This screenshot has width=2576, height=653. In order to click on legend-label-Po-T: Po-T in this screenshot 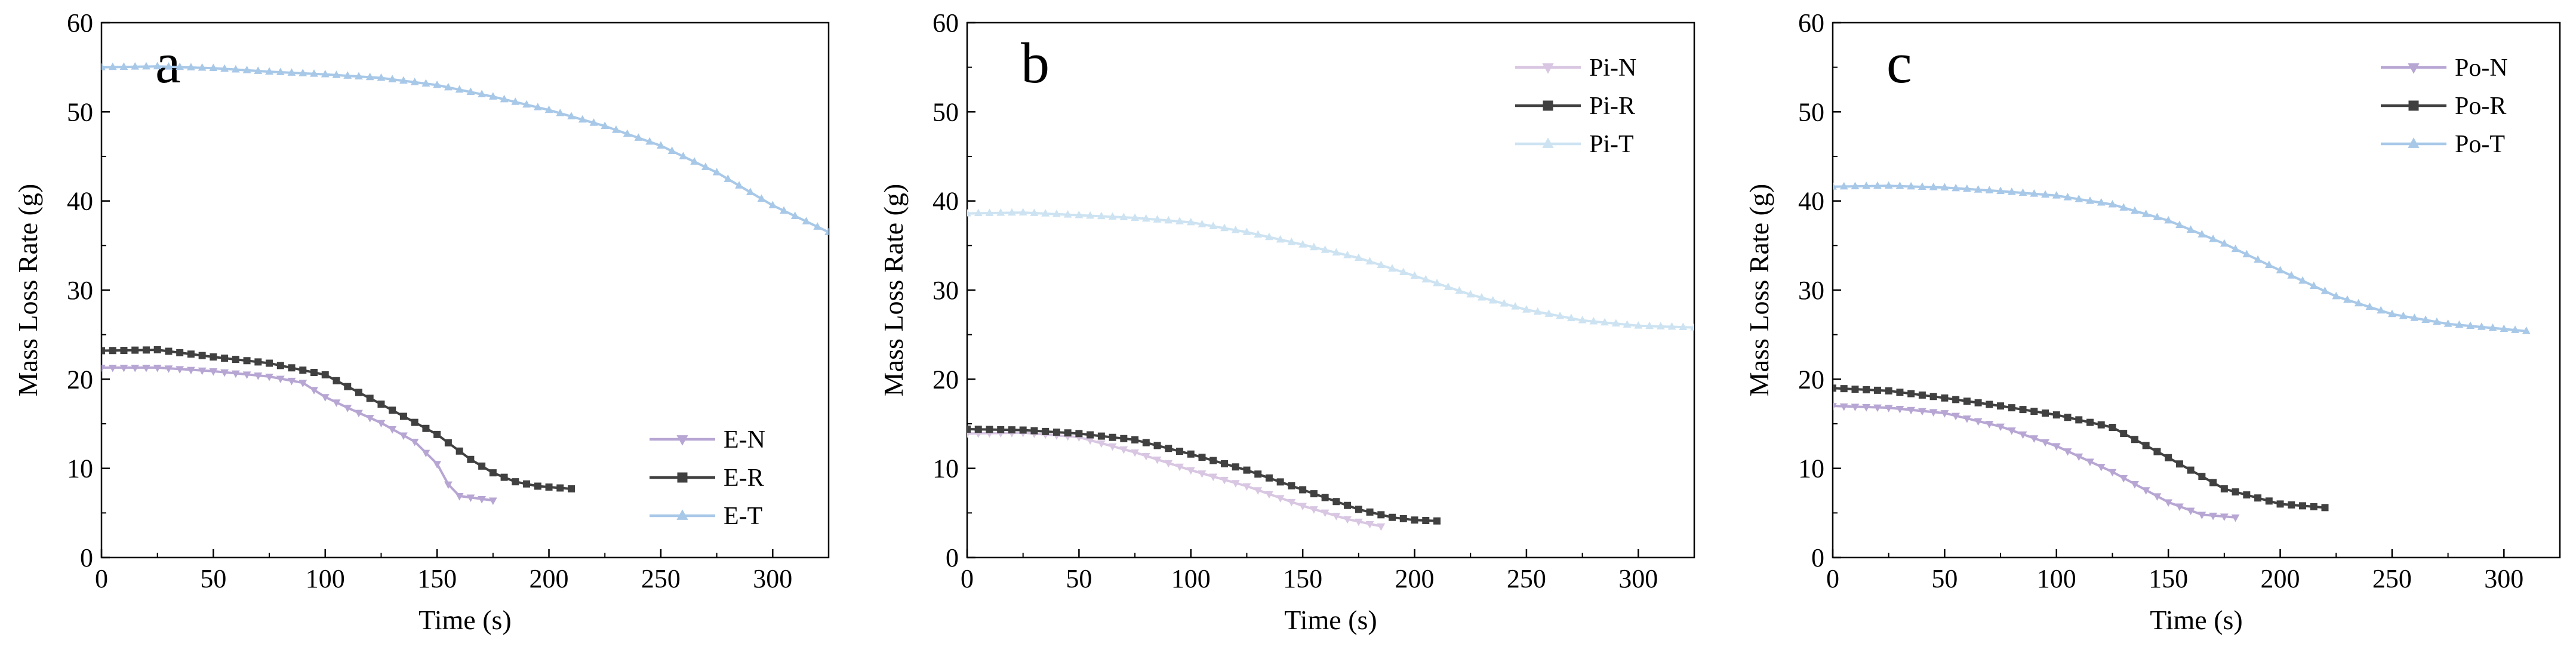, I will do `click(2480, 144)`.